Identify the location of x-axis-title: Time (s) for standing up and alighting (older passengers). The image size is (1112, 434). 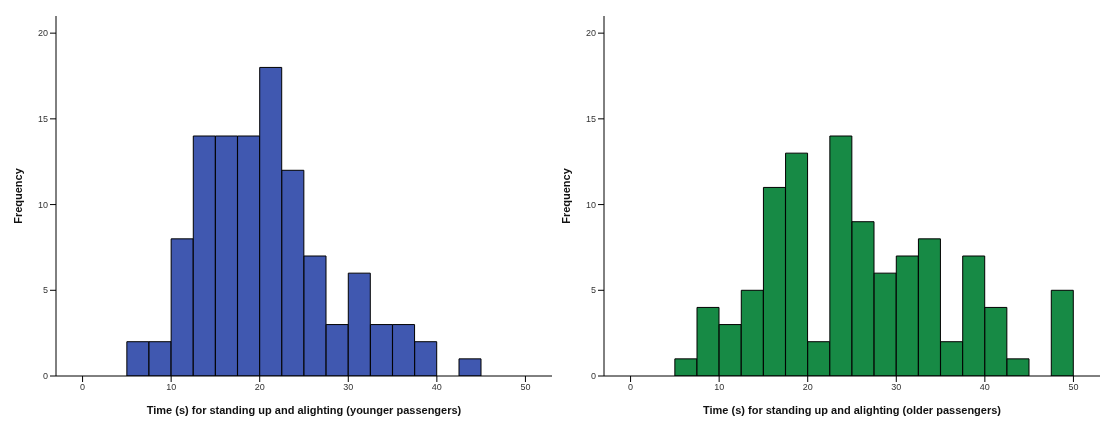
(852, 410).